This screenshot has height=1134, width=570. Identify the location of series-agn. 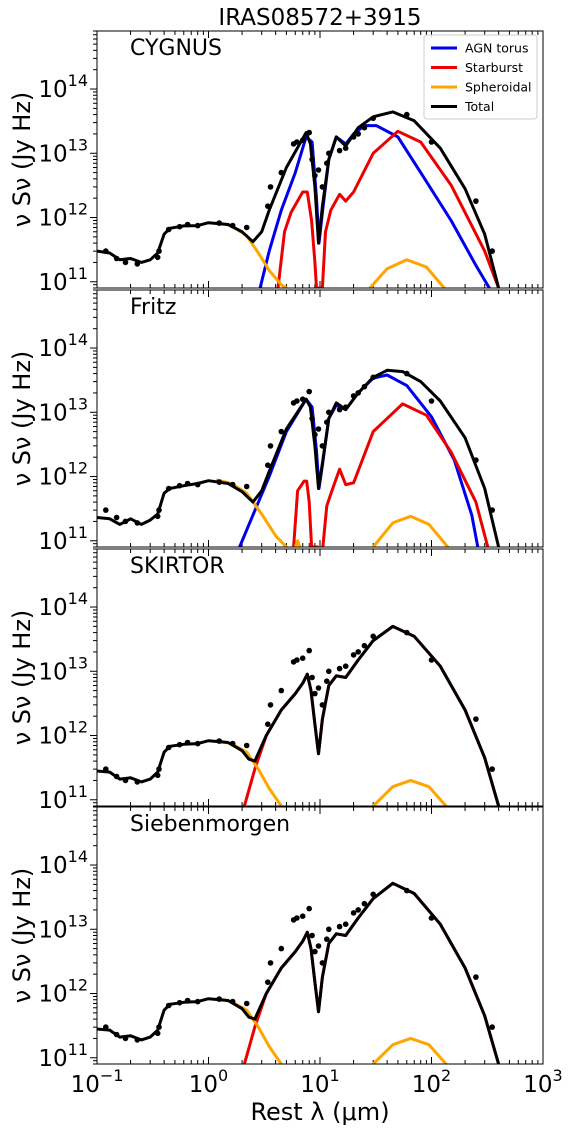
(359, 460).